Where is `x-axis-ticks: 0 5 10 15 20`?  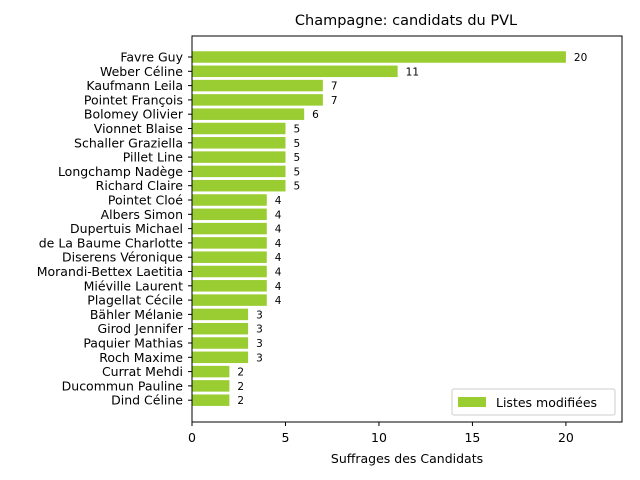
x-axis-ticks: 0 5 10 15 20 is located at coordinates (381, 433).